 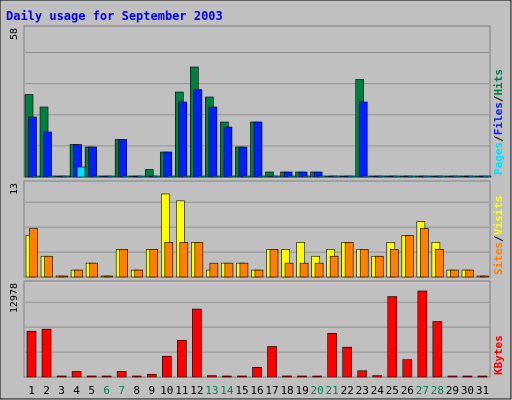 What do you see at coordinates (121, 390) in the screenshot?
I see `x-tick-label: 7` at bounding box center [121, 390].